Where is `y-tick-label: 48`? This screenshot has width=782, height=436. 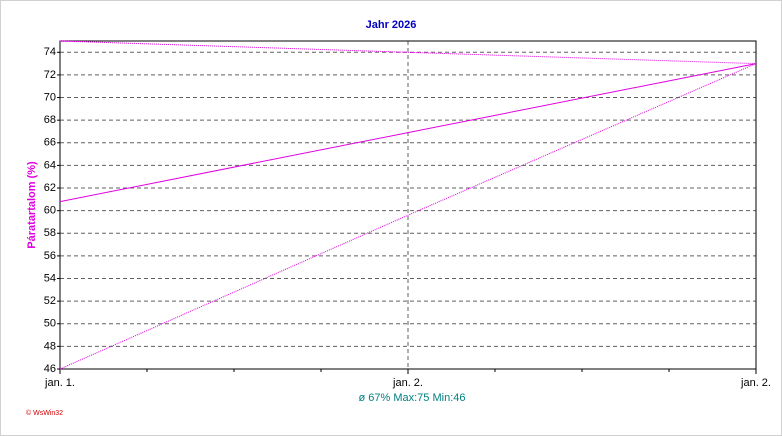
y-tick-label: 48 is located at coordinates (50, 346).